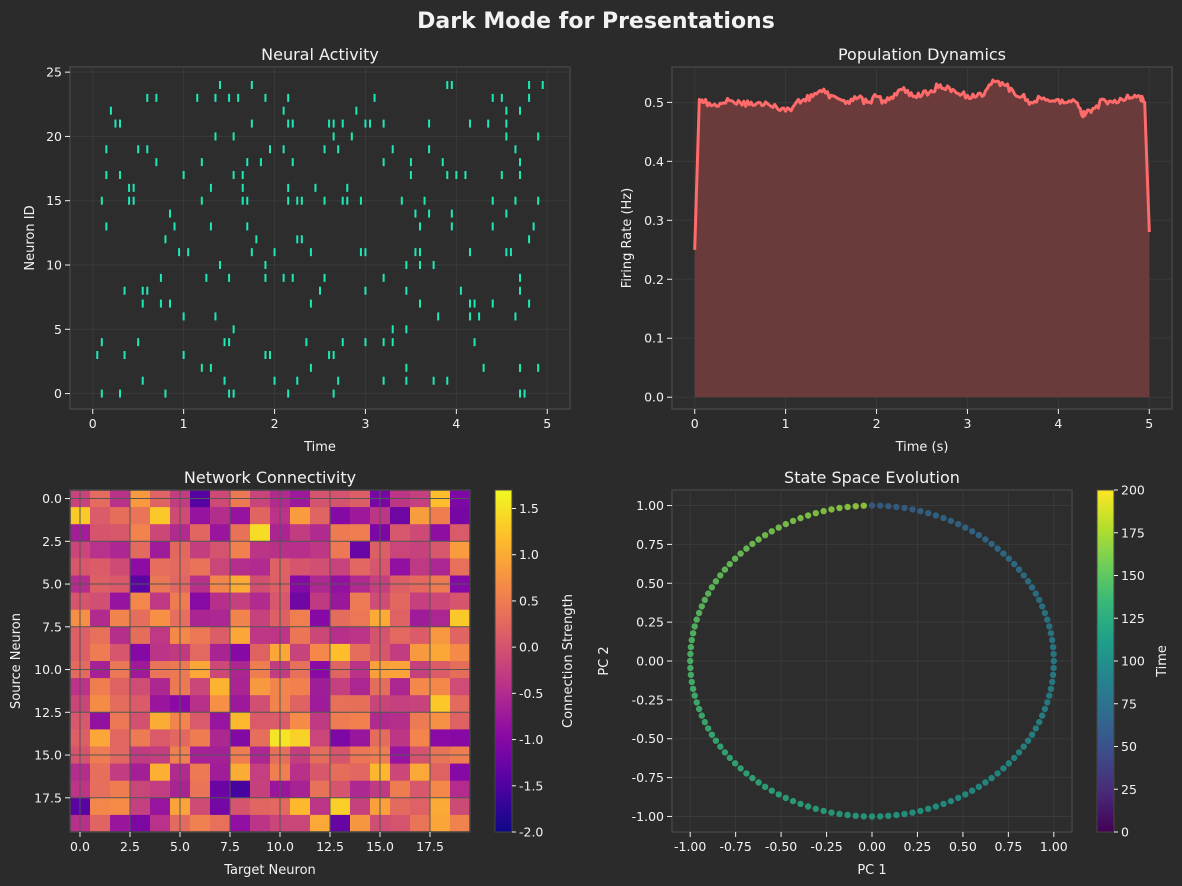 The image size is (1182, 886). What do you see at coordinates (922, 239) in the screenshot?
I see `firing-rate-area` at bounding box center [922, 239].